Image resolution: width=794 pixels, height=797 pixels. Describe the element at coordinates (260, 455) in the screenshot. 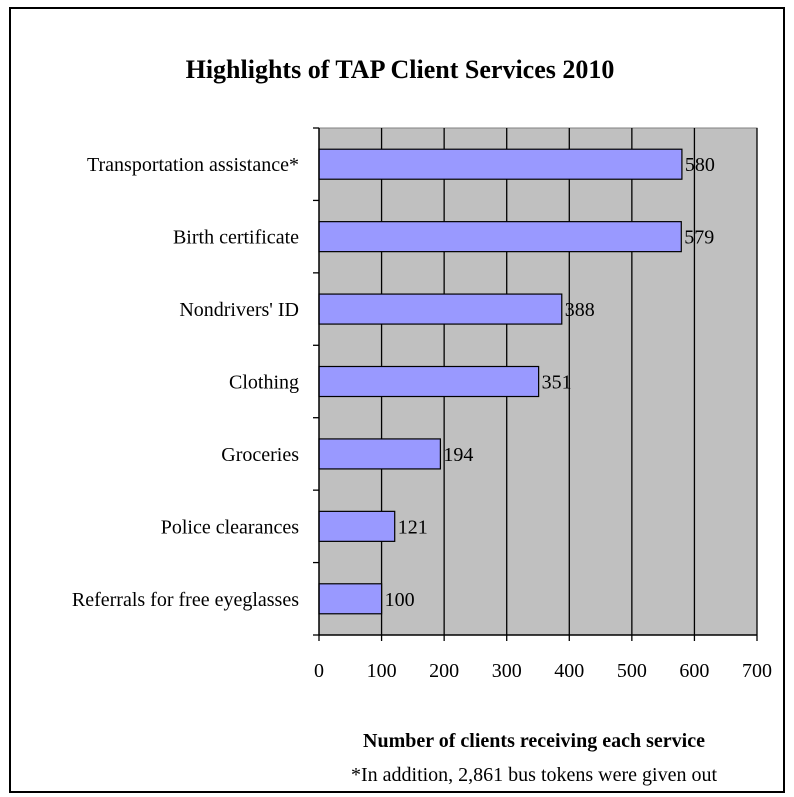

I see `category-label: Groceries` at that location.